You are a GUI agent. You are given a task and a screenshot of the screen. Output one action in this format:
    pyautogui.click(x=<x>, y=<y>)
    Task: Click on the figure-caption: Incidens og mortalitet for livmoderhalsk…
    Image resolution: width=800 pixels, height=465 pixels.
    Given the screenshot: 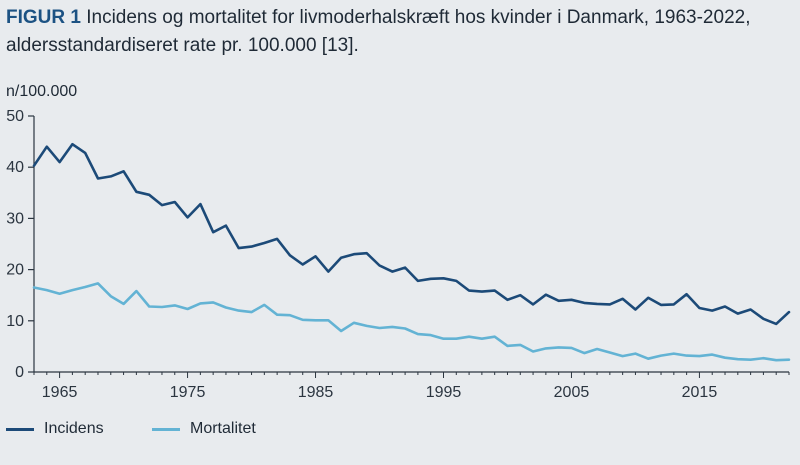 What is the action you would take?
    pyautogui.click(x=378, y=31)
    